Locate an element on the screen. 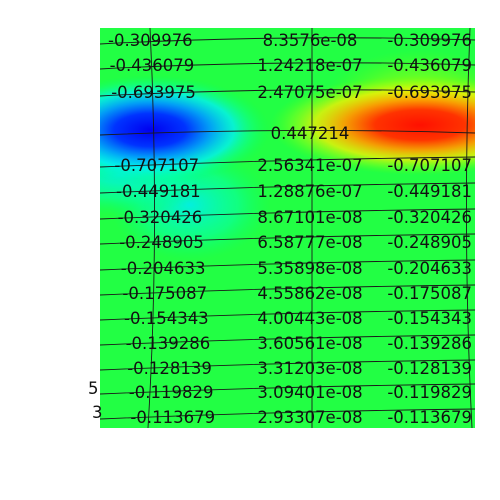  outside-label-fragment: 5 is located at coordinates (93, 388).